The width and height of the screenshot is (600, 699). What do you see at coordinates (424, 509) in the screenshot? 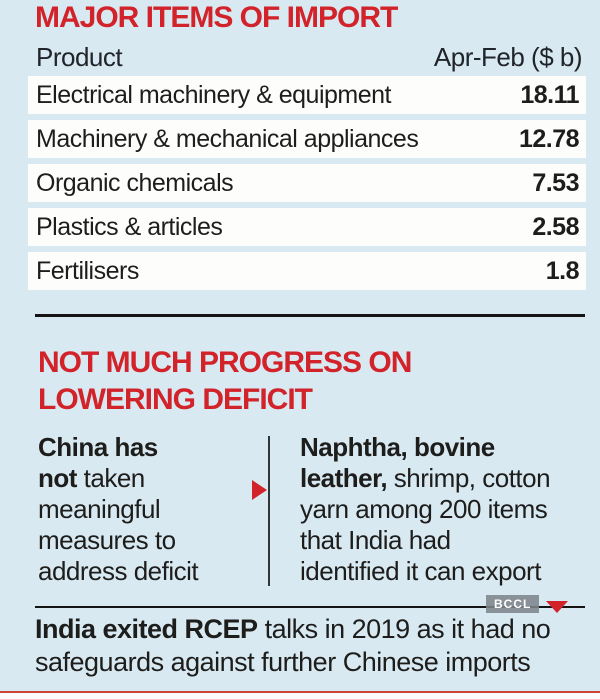
I see `right-col-text: yarn among 200 items` at bounding box center [424, 509].